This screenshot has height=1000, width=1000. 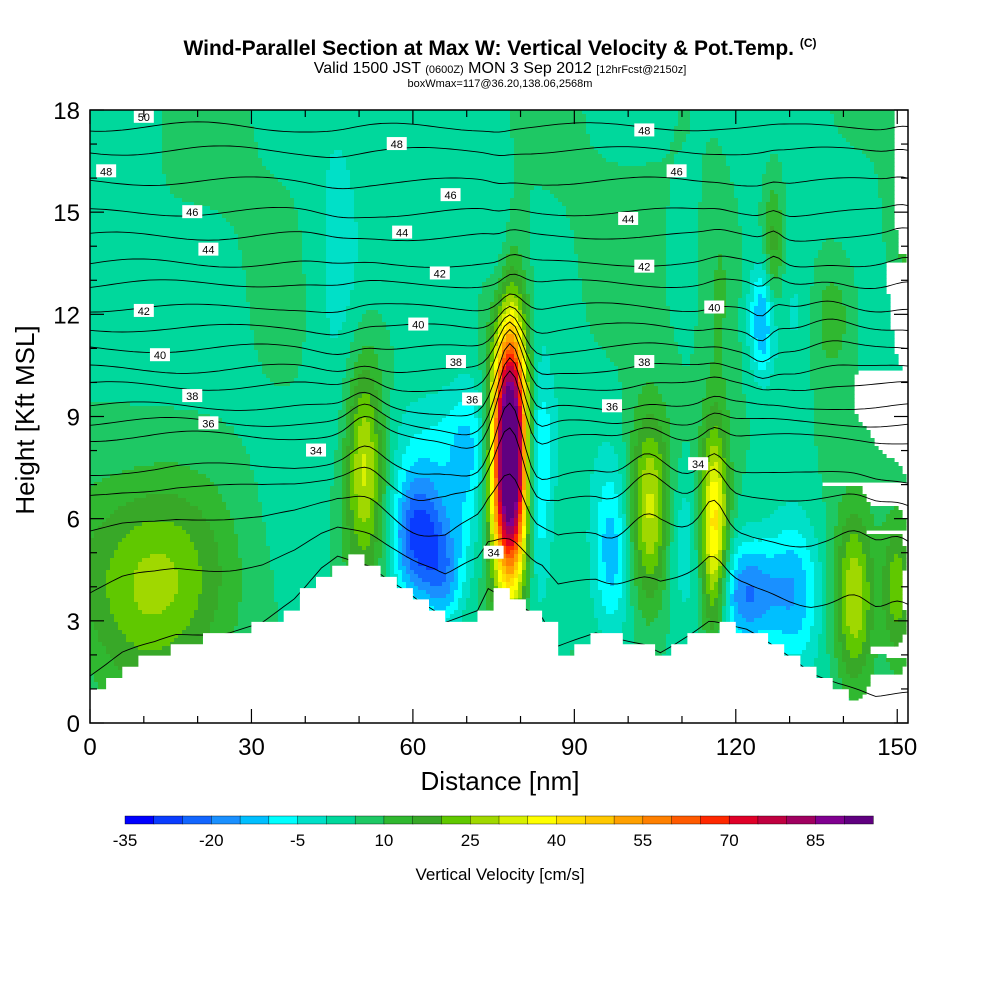 What do you see at coordinates (413, 747) in the screenshot?
I see `x-tick-label: 60` at bounding box center [413, 747].